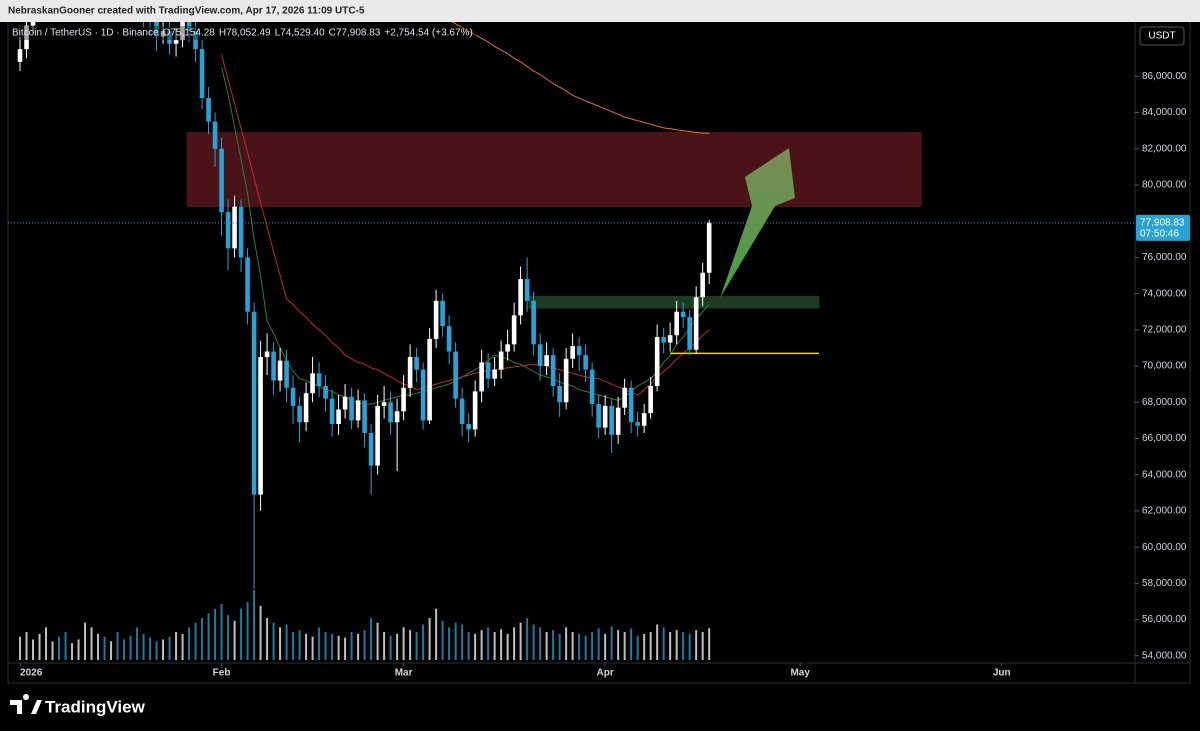 The width and height of the screenshot is (1200, 731). Describe the element at coordinates (1164, 547) in the screenshot. I see `y-tick-label: 60,000.00` at that location.